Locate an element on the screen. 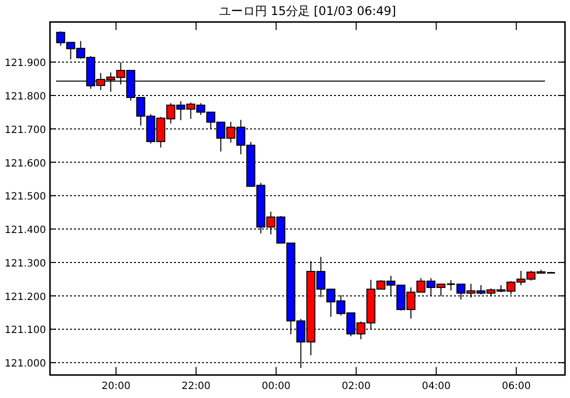  x-tick-label: 20:00 is located at coordinates (116, 386).